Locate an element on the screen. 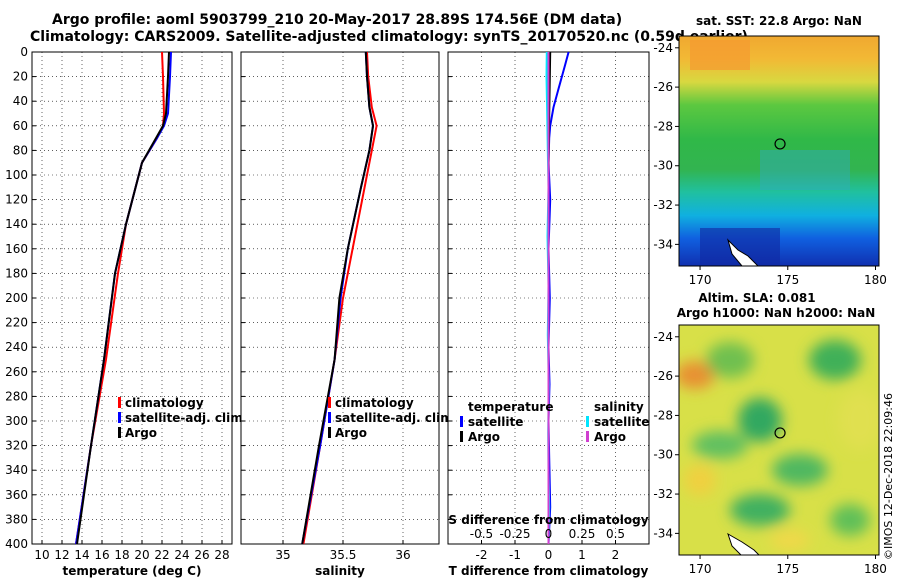  sst-map-ticks: 170 175 180 -24 -26 -28 -30 -32 -34 is located at coordinates (770, 164).